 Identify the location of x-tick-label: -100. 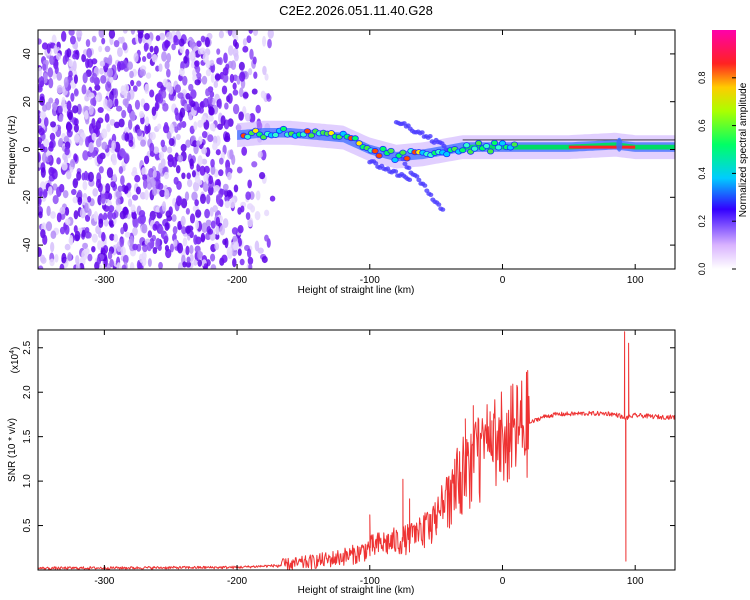
(370, 280).